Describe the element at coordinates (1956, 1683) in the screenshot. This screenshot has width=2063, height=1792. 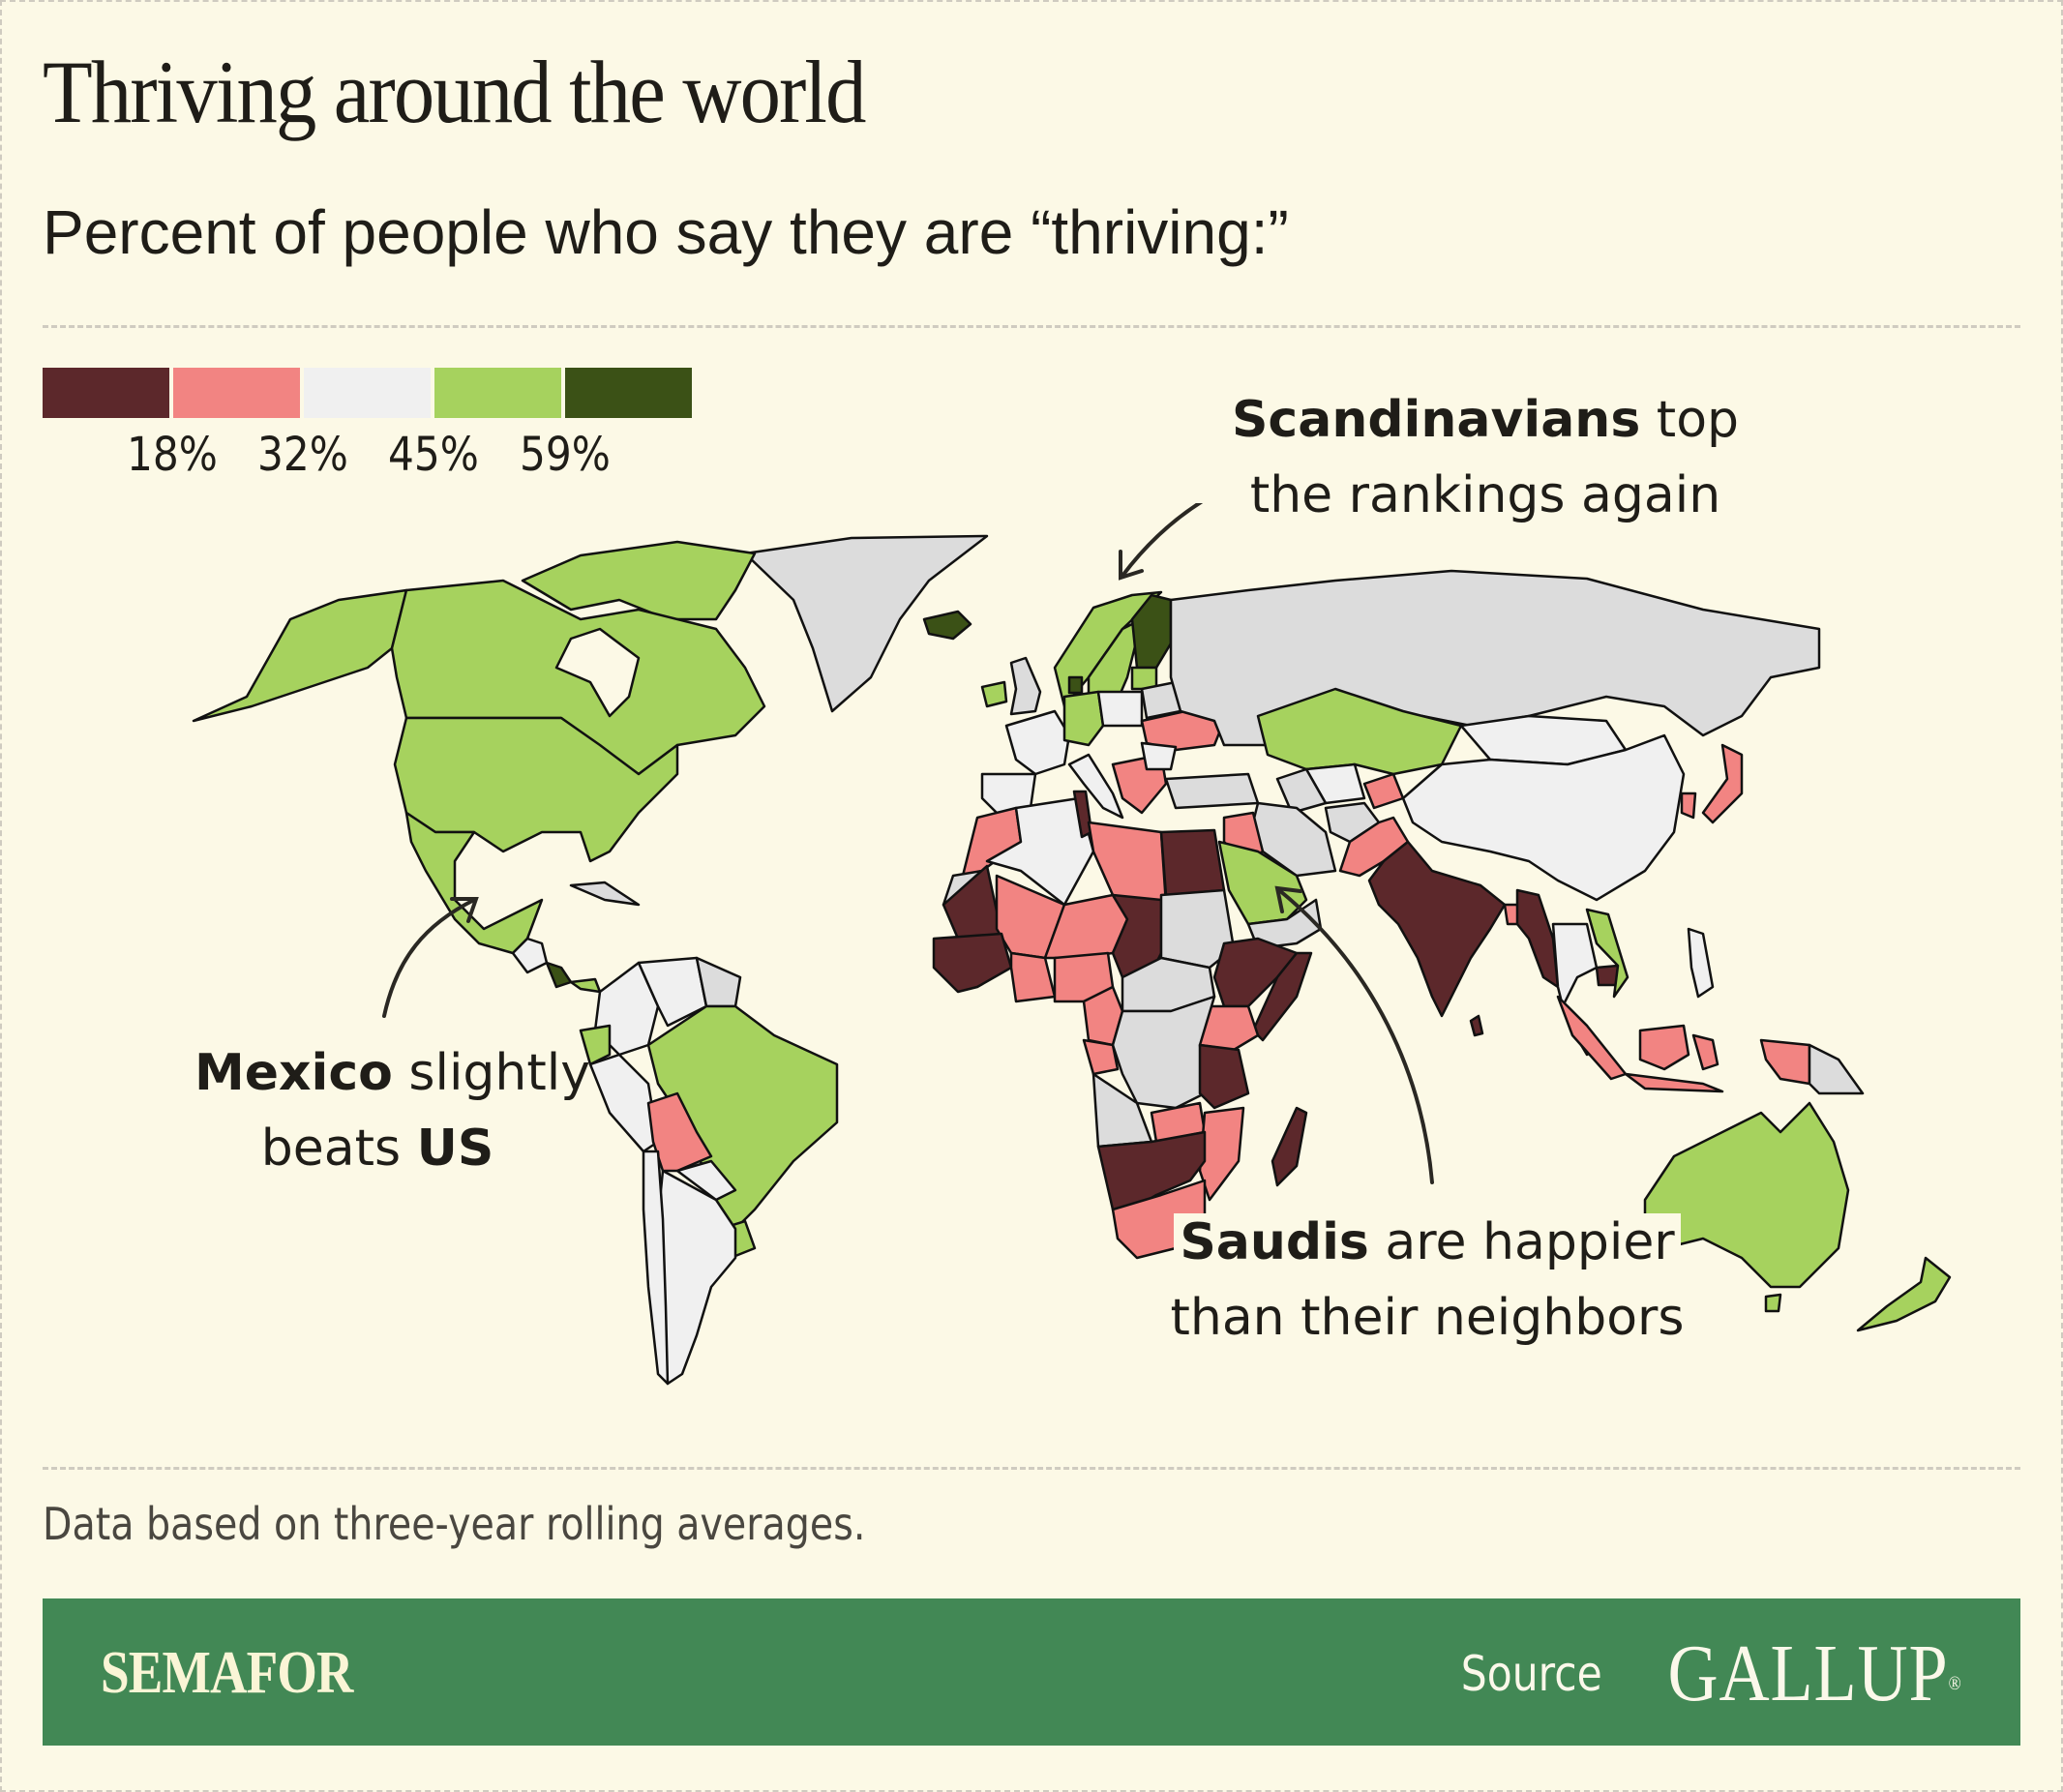
I see `registered-mark: ®` at that location.